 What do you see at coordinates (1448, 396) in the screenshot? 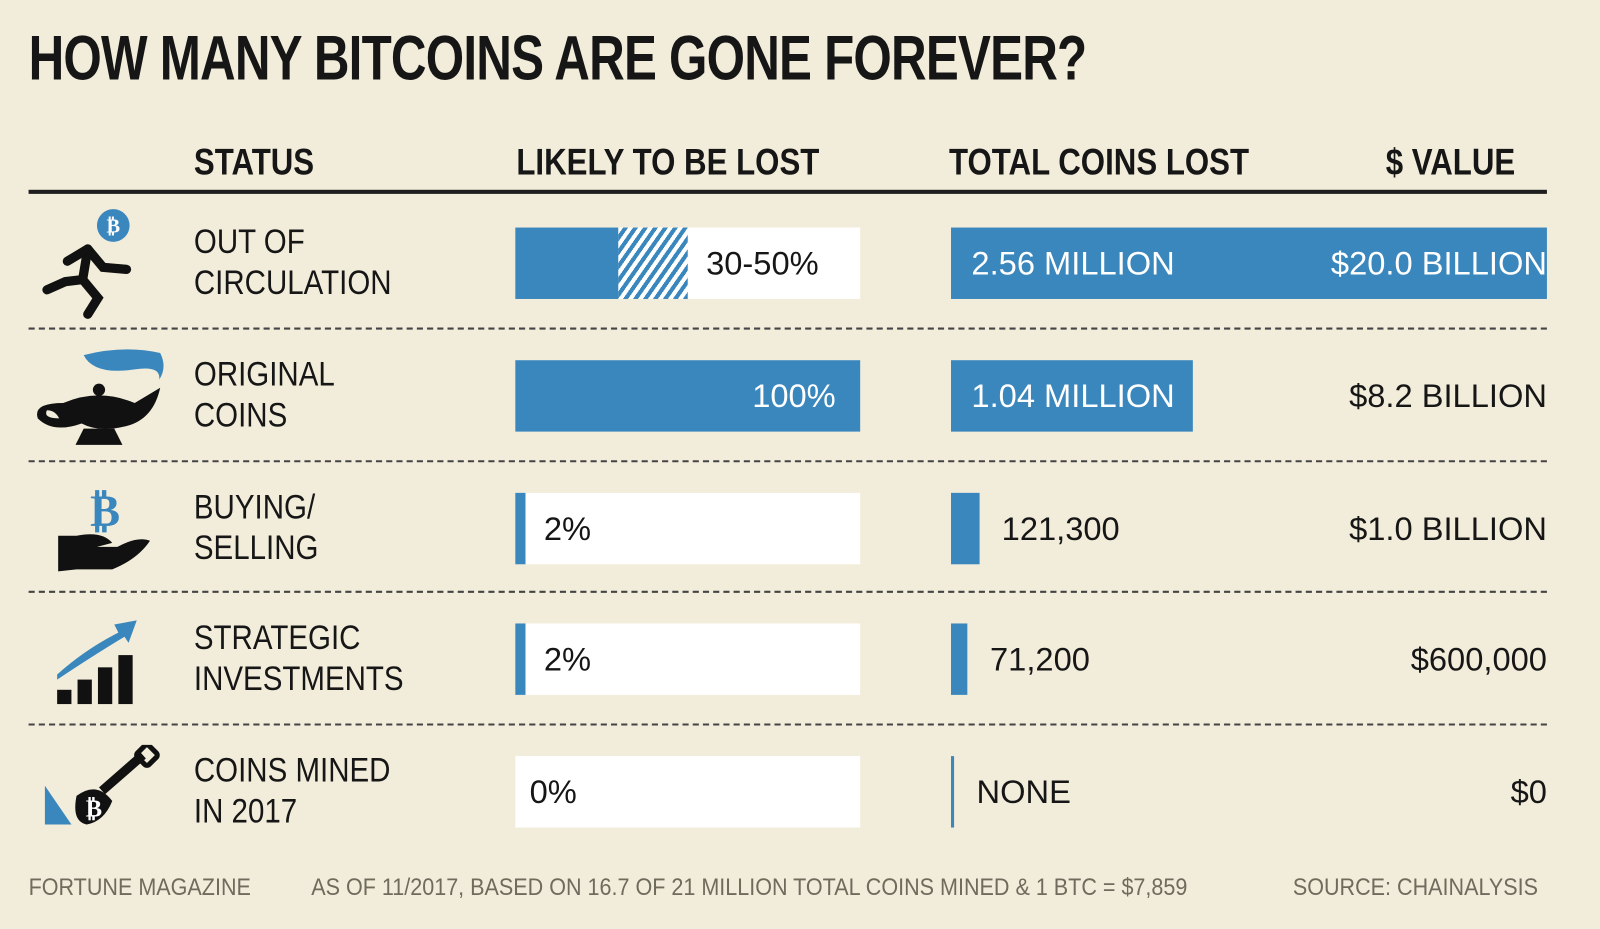
I see `value-label: $8.2 BILLION` at bounding box center [1448, 396].